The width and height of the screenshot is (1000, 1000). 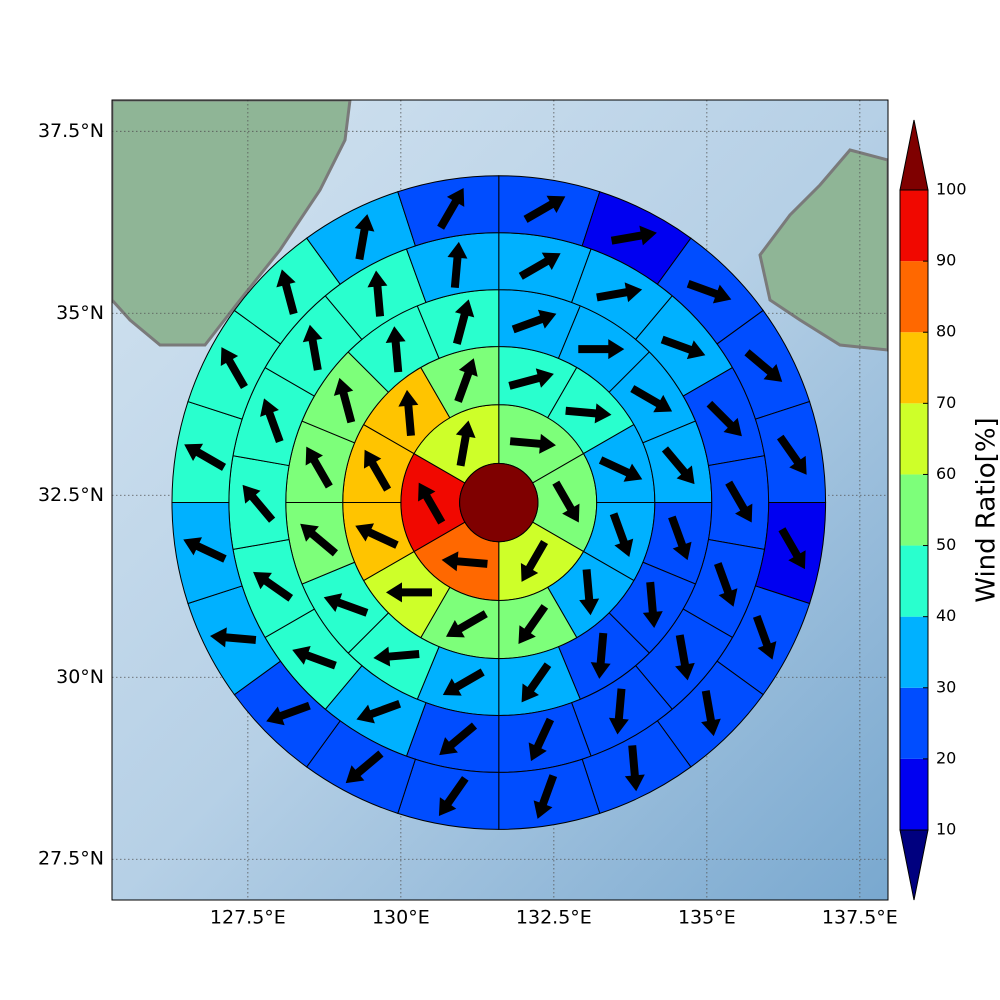 I want to click on colorbar-frame, so click(x=914, y=510).